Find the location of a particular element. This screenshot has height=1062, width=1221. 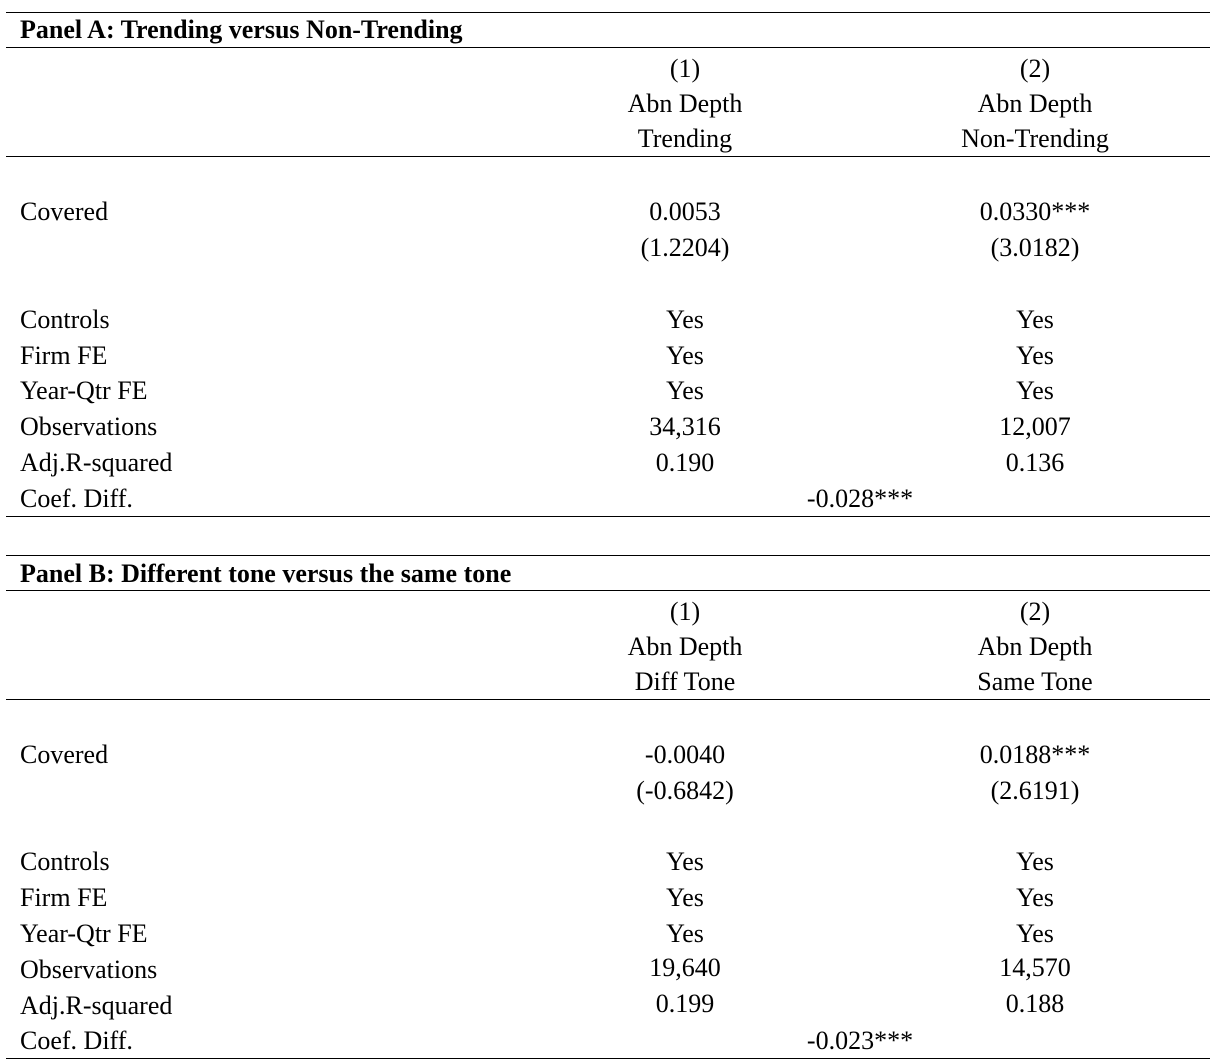

panel-a-row-label: Year-Qtr FE is located at coordinates (84, 390).